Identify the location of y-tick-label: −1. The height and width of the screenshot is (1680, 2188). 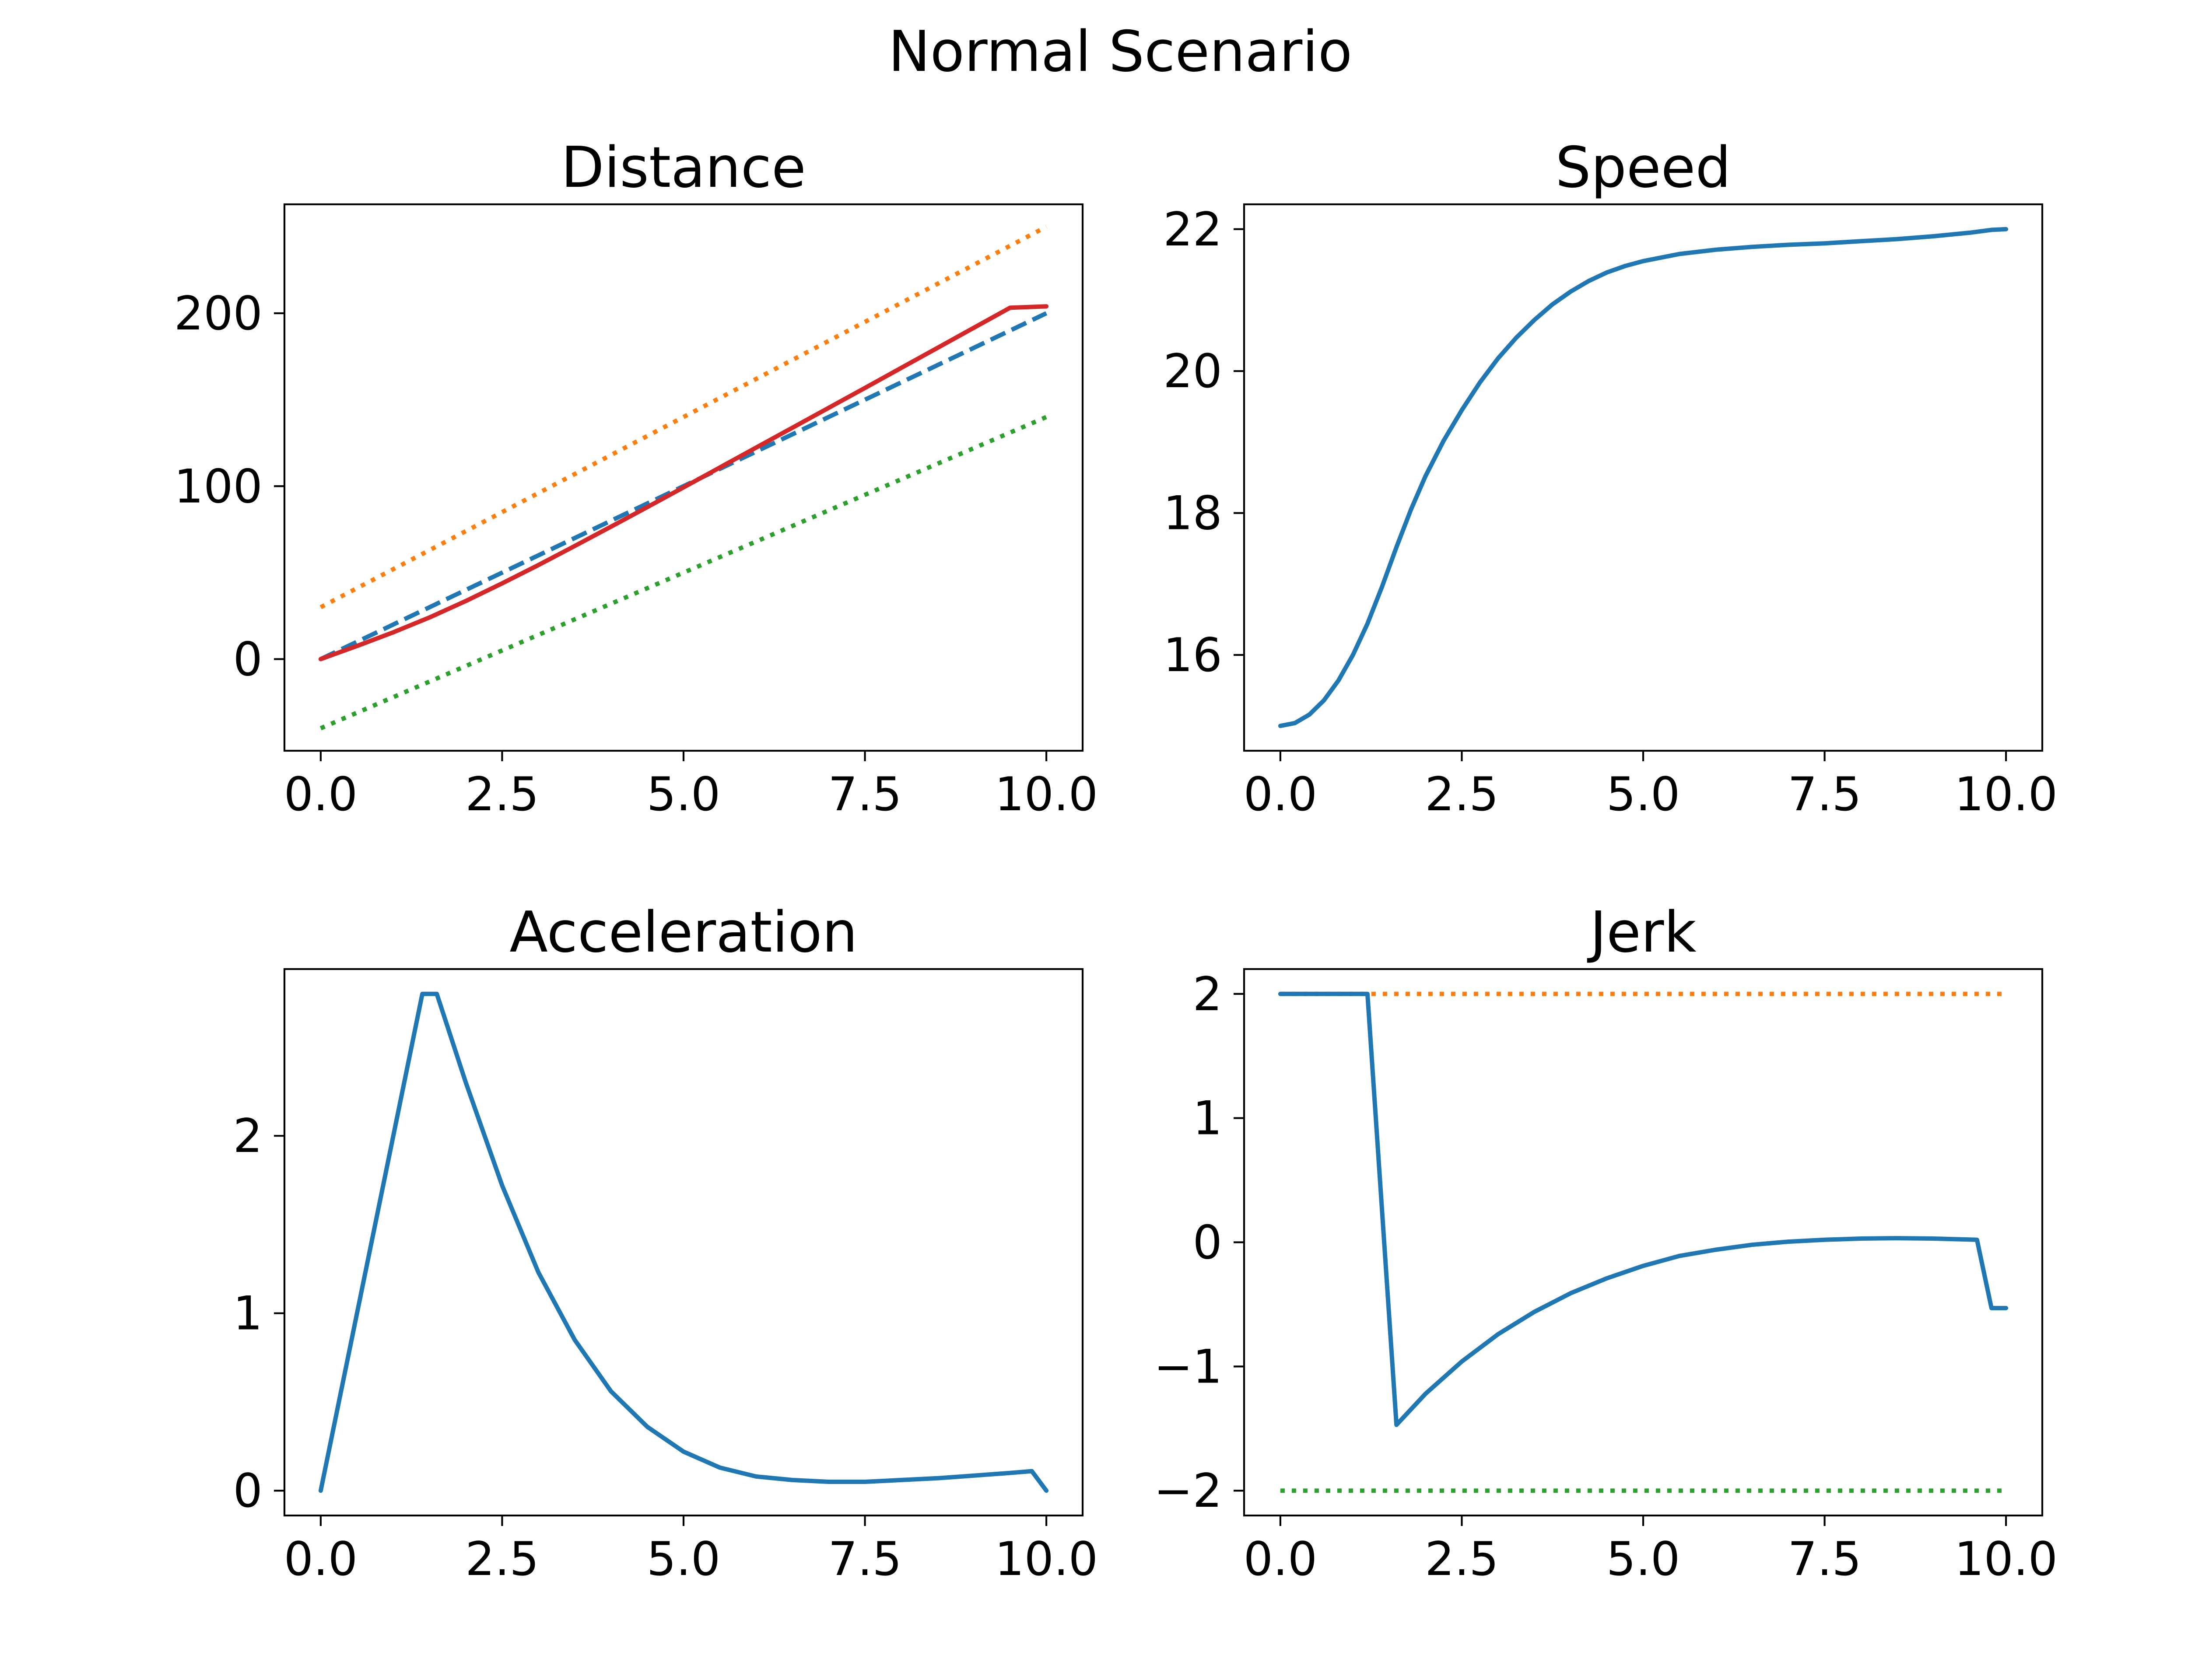
(1188, 1366).